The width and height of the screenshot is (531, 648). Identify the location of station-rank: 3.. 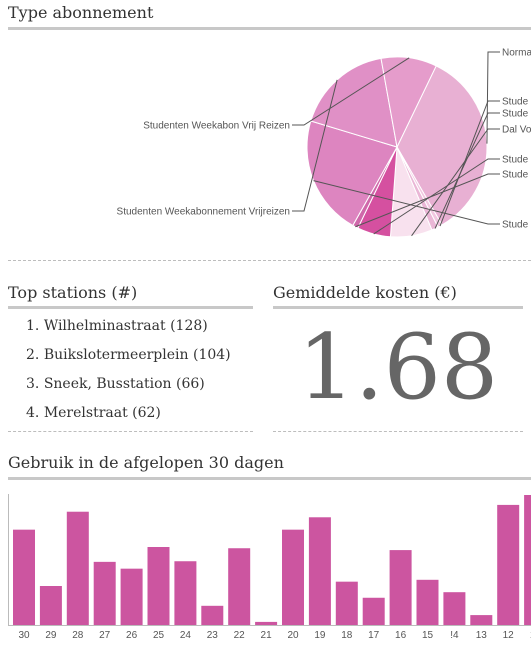
(33, 384).